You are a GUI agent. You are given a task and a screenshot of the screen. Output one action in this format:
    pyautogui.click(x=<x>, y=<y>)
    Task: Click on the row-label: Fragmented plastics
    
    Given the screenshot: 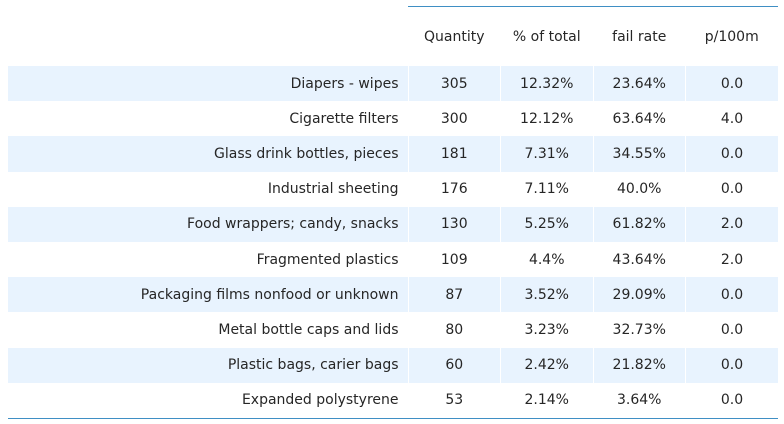 What is the action you would take?
    pyautogui.click(x=327, y=259)
    